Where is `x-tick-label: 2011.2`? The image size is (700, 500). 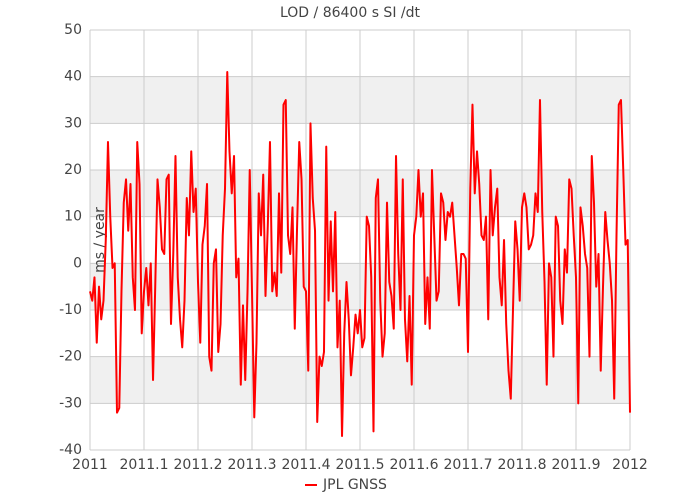
x-tick-label: 2011.2 is located at coordinates (198, 465).